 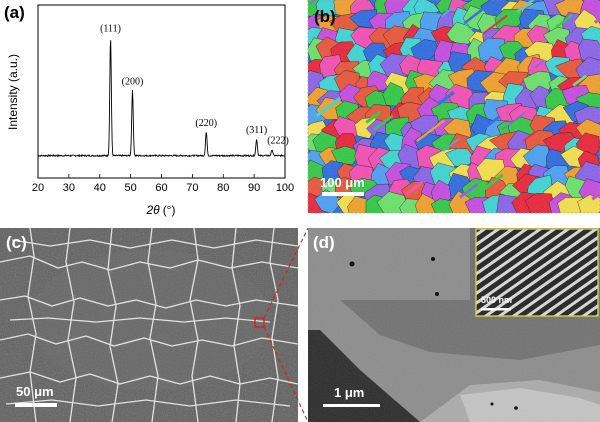 I want to click on x-axis-title: 2θ (°), so click(x=161, y=210).